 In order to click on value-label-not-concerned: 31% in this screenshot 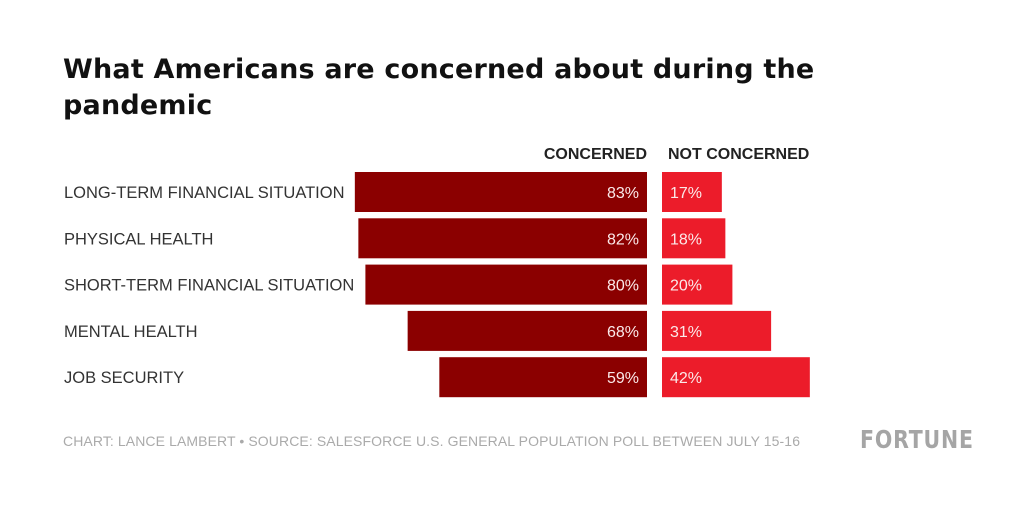, I will do `click(686, 332)`.